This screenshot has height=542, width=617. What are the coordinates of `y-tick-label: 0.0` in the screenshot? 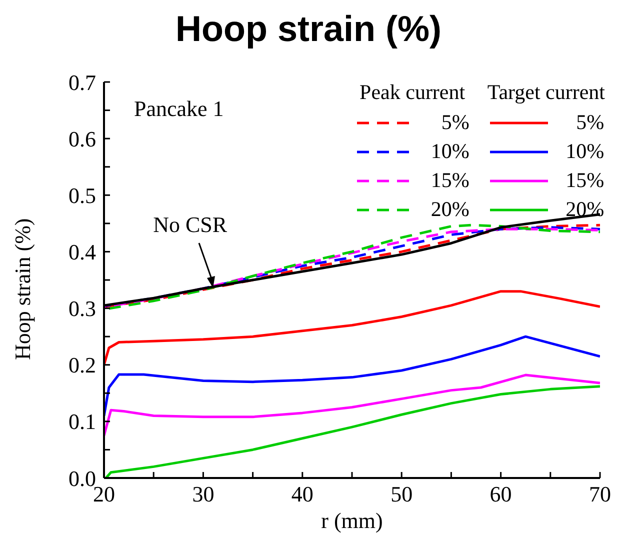 It's located at (82, 478).